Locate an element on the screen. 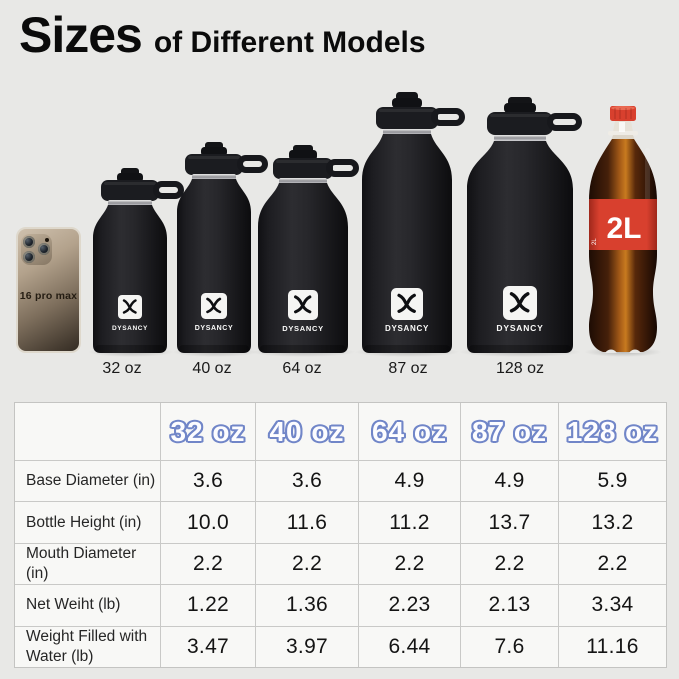 The image size is (679, 679). table-header-cell: 64 oz is located at coordinates (409, 431).